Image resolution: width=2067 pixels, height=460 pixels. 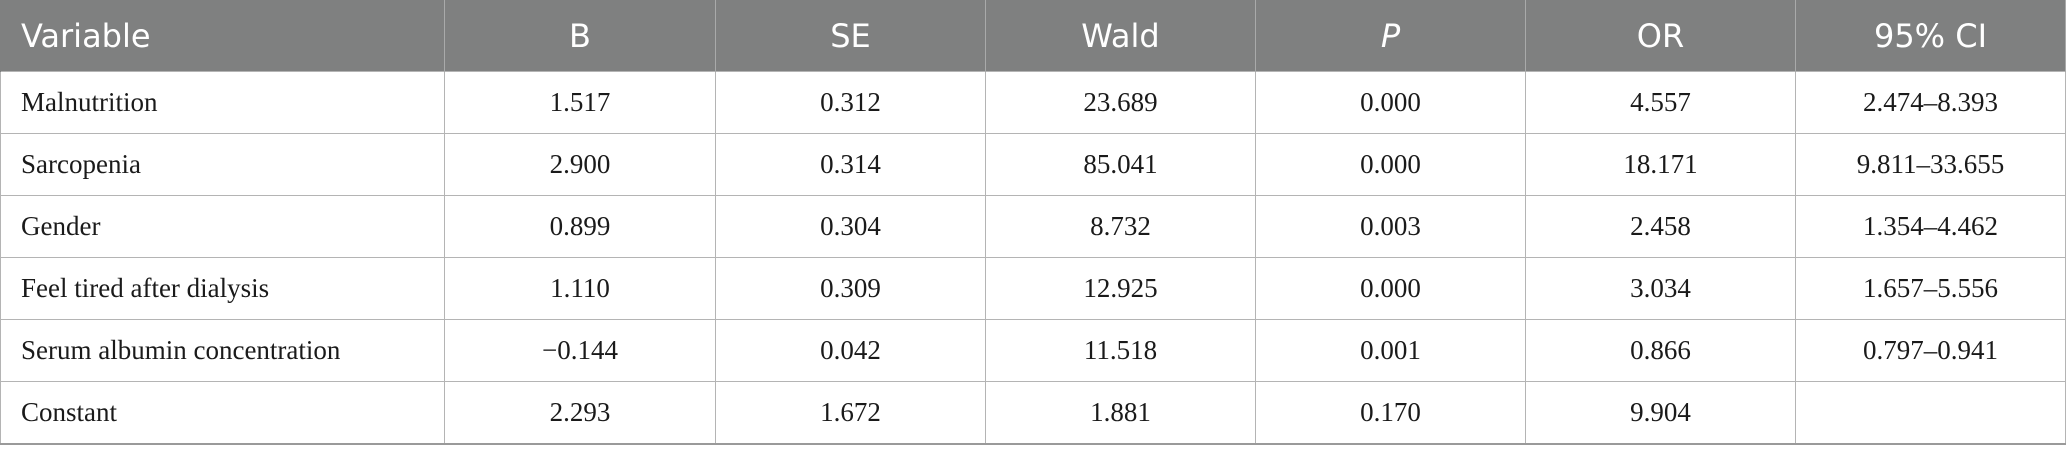 I want to click on cell-or: 4.557, so click(x=1660, y=102).